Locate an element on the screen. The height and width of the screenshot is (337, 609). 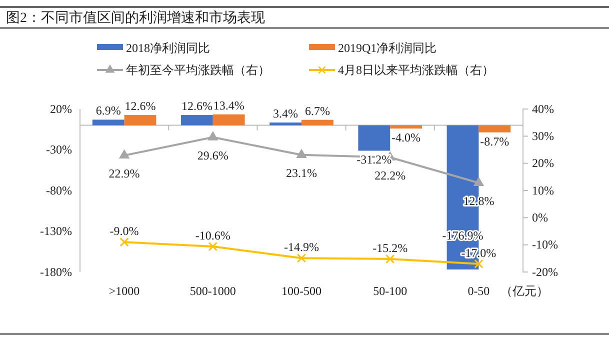
legend-label: 2018净利润同比 is located at coordinates (168, 48).